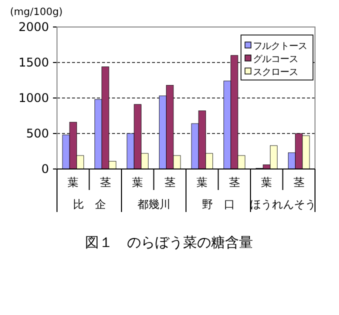 The height and width of the screenshot is (315, 339). I want to click on legend-label: フルクトース, so click(280, 46).